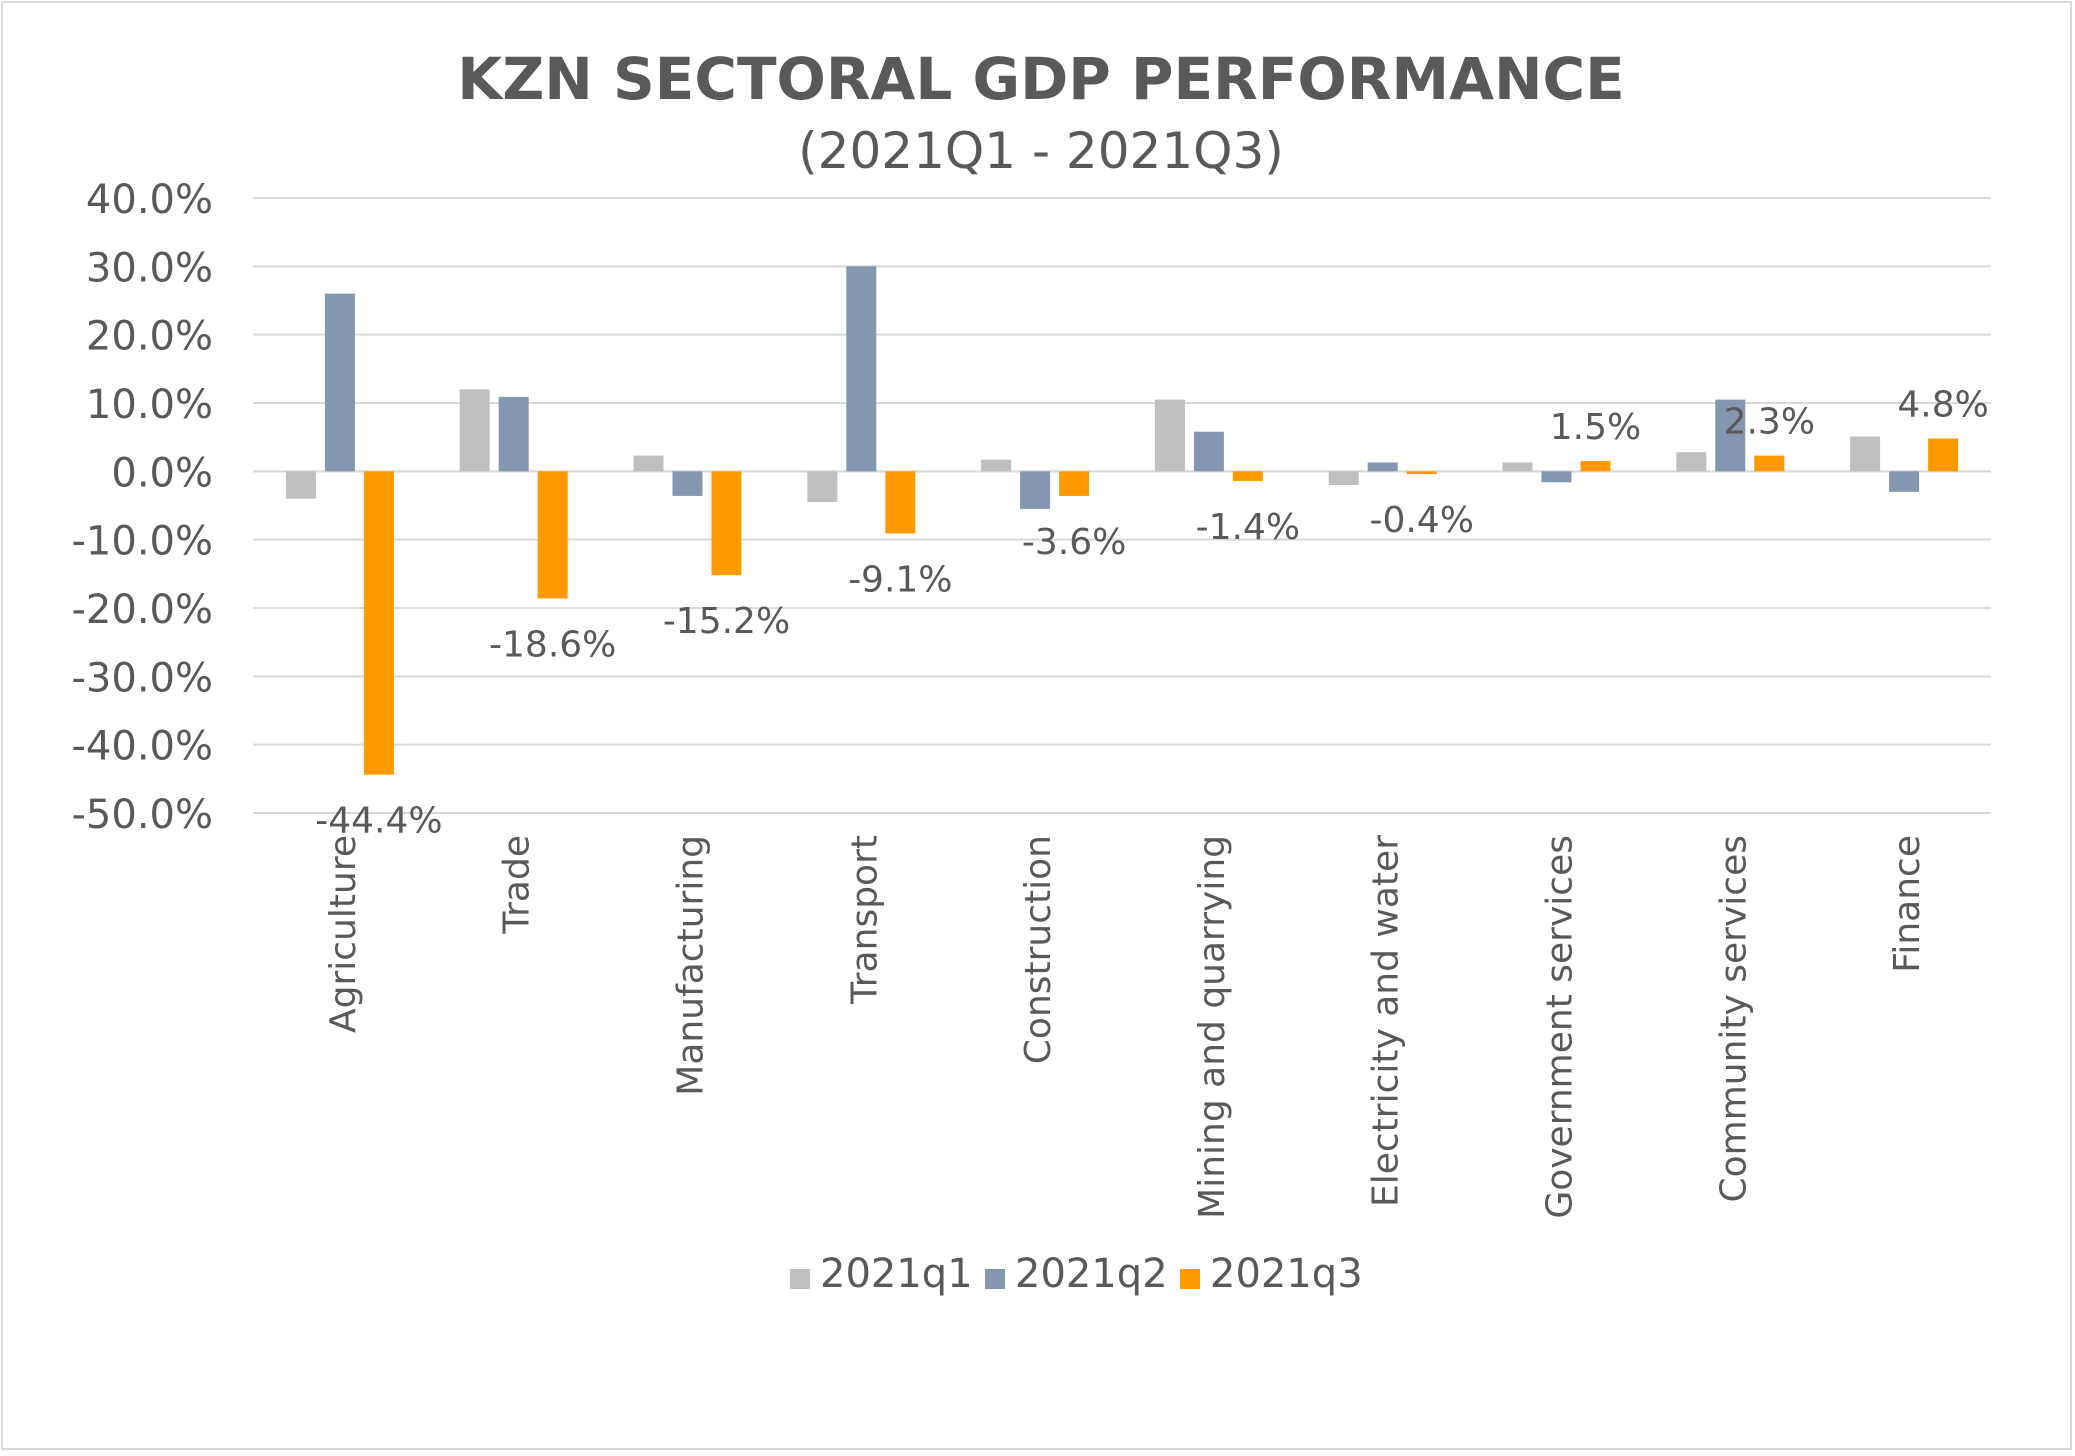 The width and height of the screenshot is (2075, 1456). What do you see at coordinates (1595, 427) in the screenshot?
I see `data-label: 1.5%` at bounding box center [1595, 427].